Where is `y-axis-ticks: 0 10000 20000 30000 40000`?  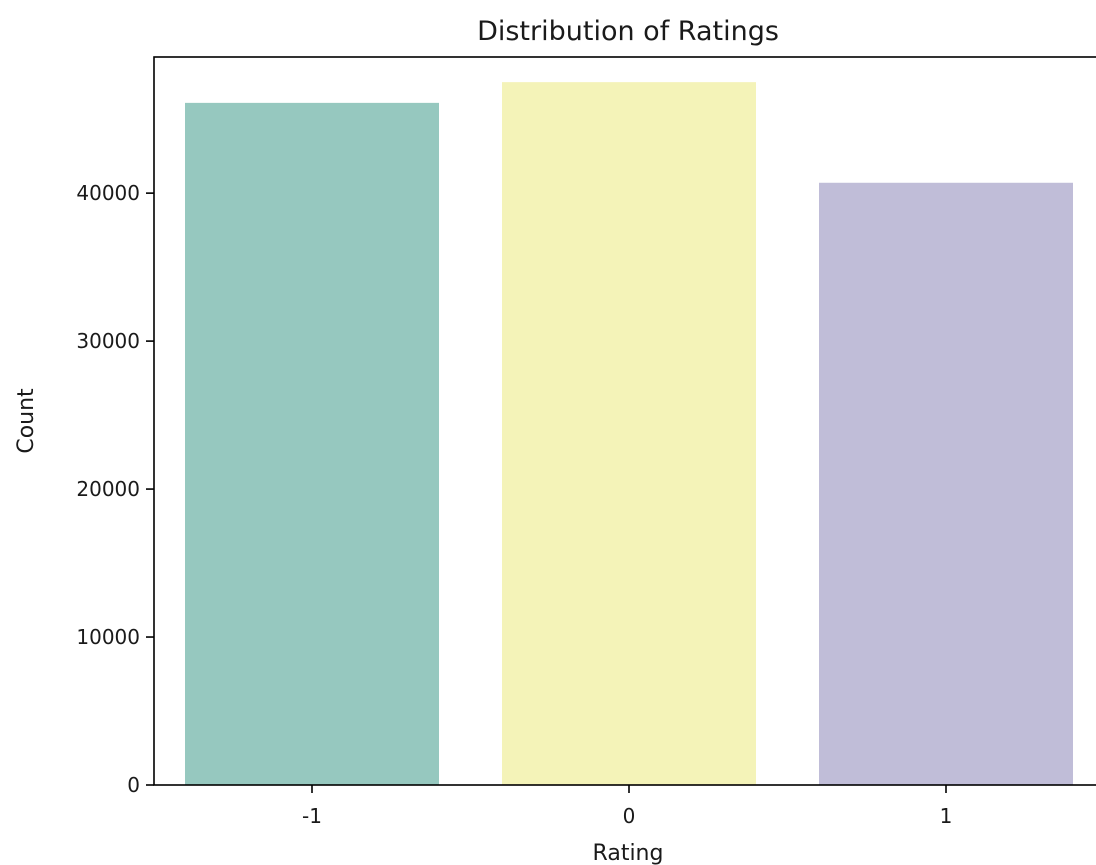 y-axis-ticks: 0 10000 20000 30000 40000 is located at coordinates (115, 489).